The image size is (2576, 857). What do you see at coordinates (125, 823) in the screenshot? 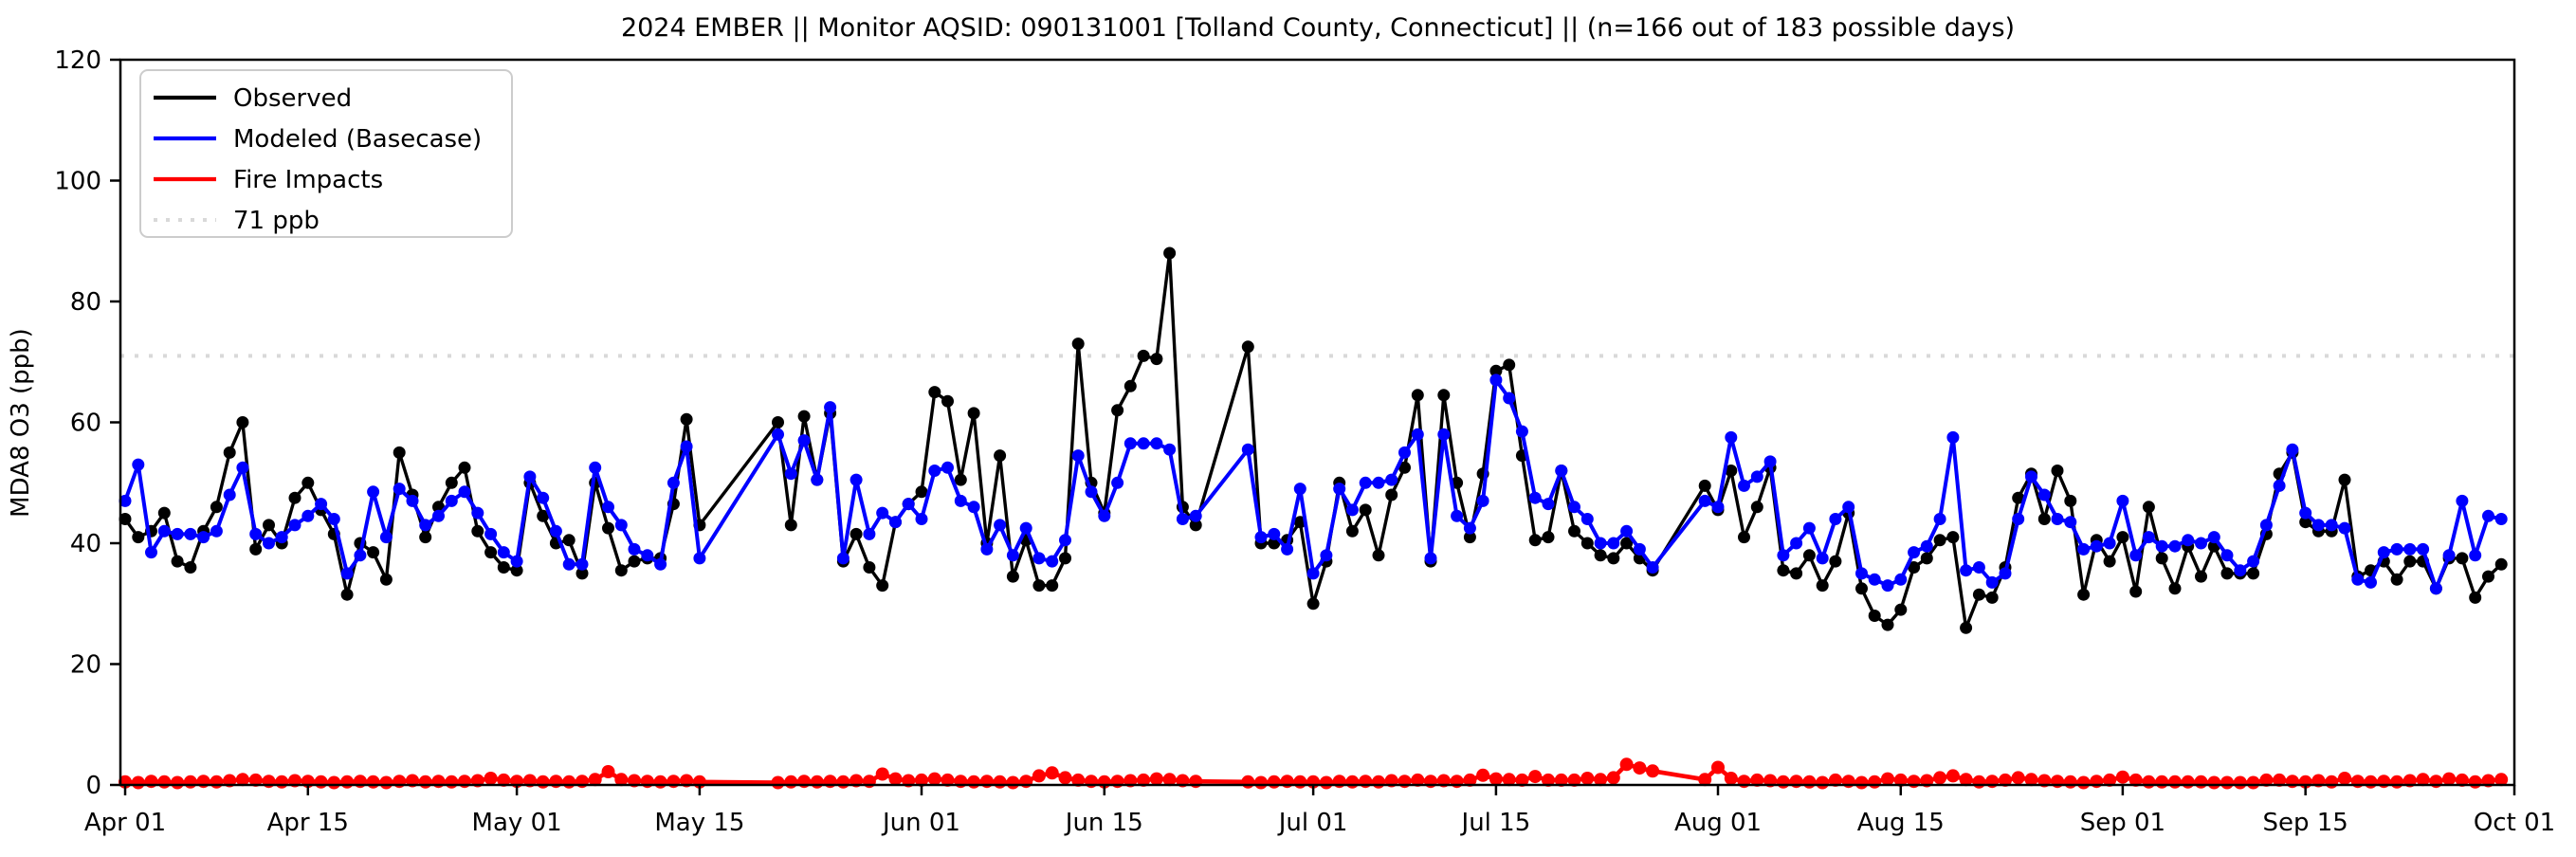
I see `x-tick-label: Apr 01` at bounding box center [125, 823].